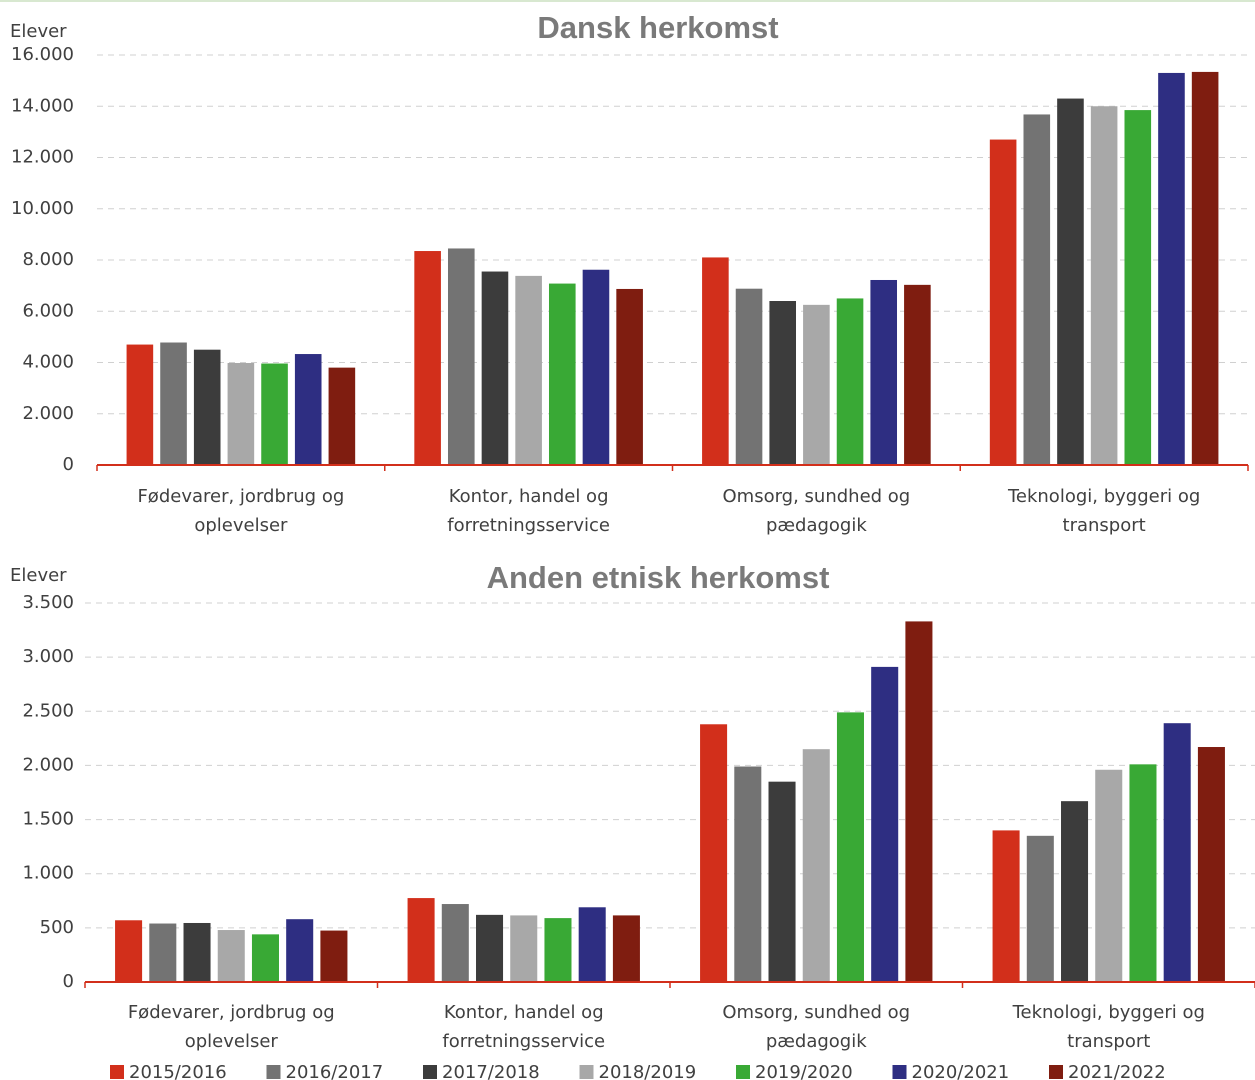 Image resolution: width=1255 pixels, height=1080 pixels. I want to click on y-tick-label: 3.500, so click(48, 602).